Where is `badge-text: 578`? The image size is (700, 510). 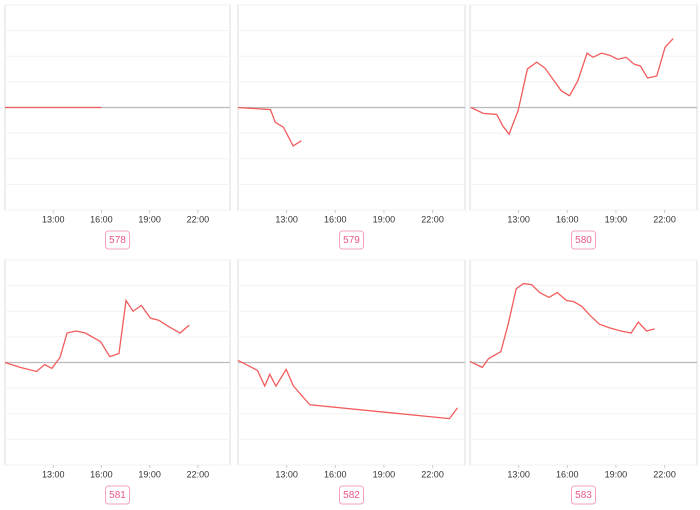 badge-text: 578 is located at coordinates (117, 240).